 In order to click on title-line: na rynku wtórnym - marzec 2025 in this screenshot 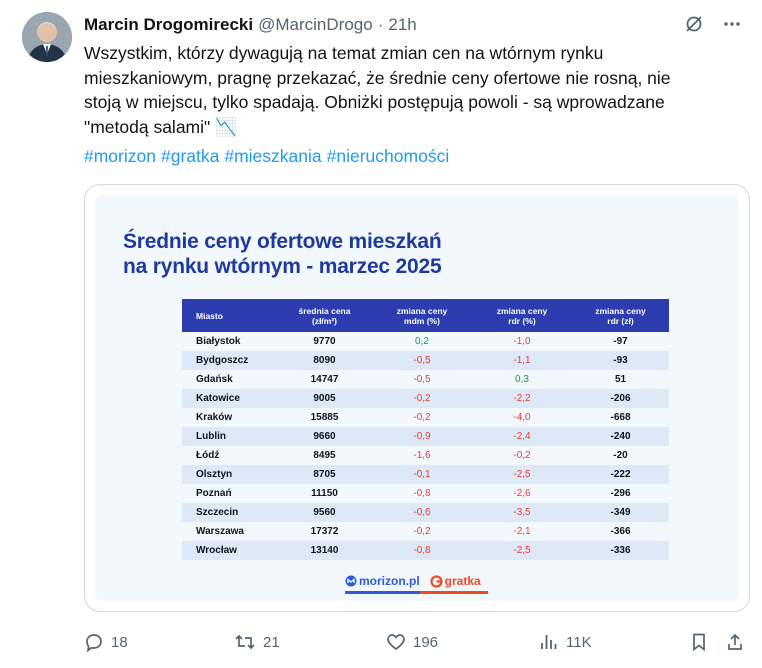, I will do `click(282, 266)`.